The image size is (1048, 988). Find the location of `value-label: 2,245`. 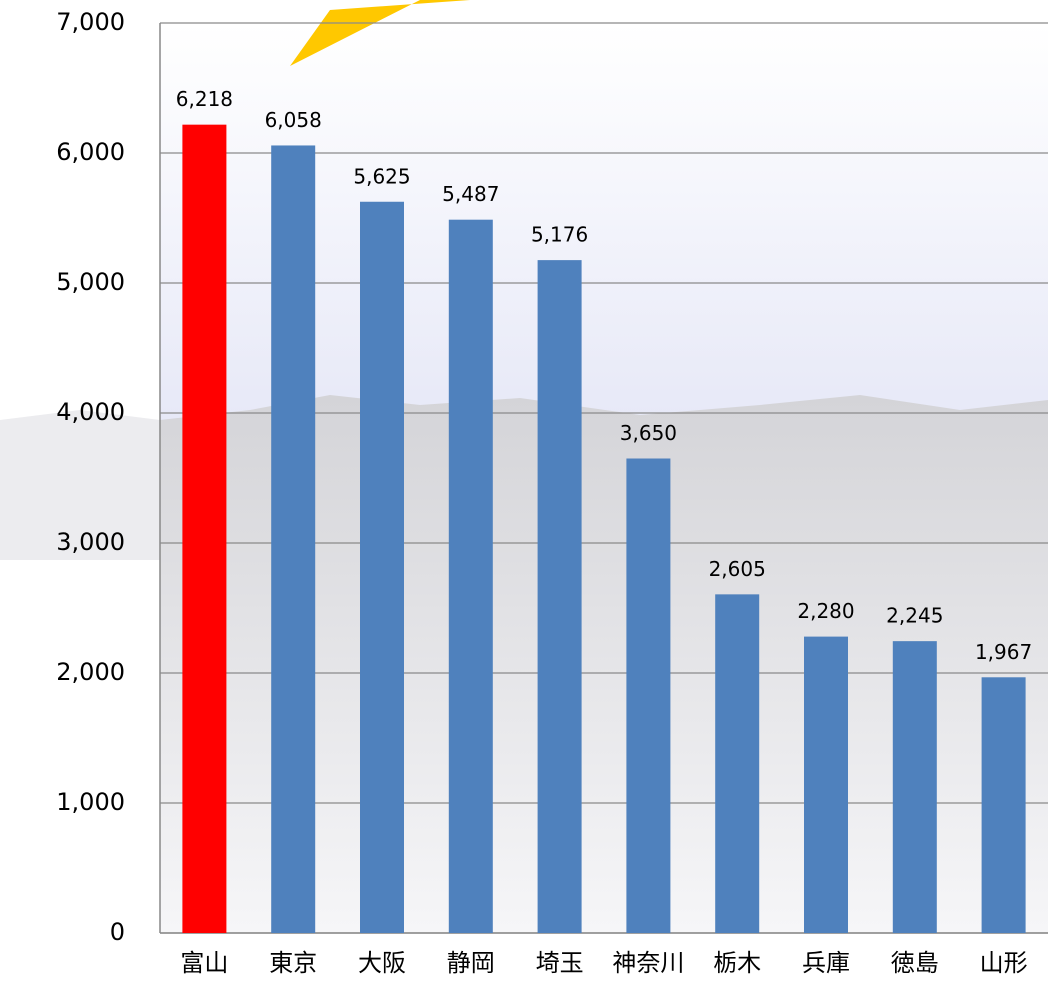

value-label: 2,245 is located at coordinates (914, 616).